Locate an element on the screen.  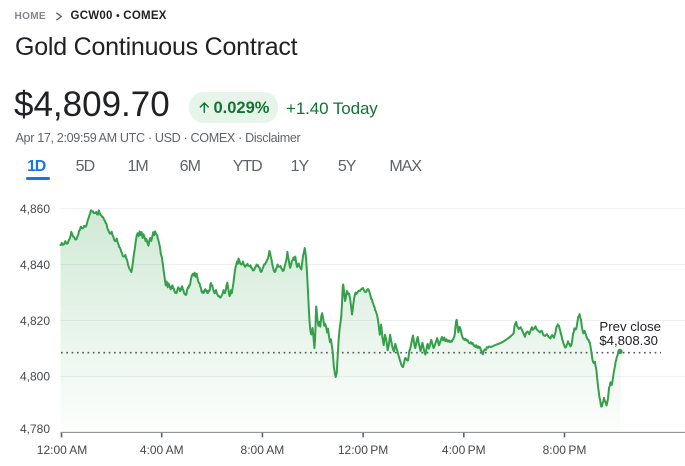
svg-text: 4,800 is located at coordinates (35, 377).